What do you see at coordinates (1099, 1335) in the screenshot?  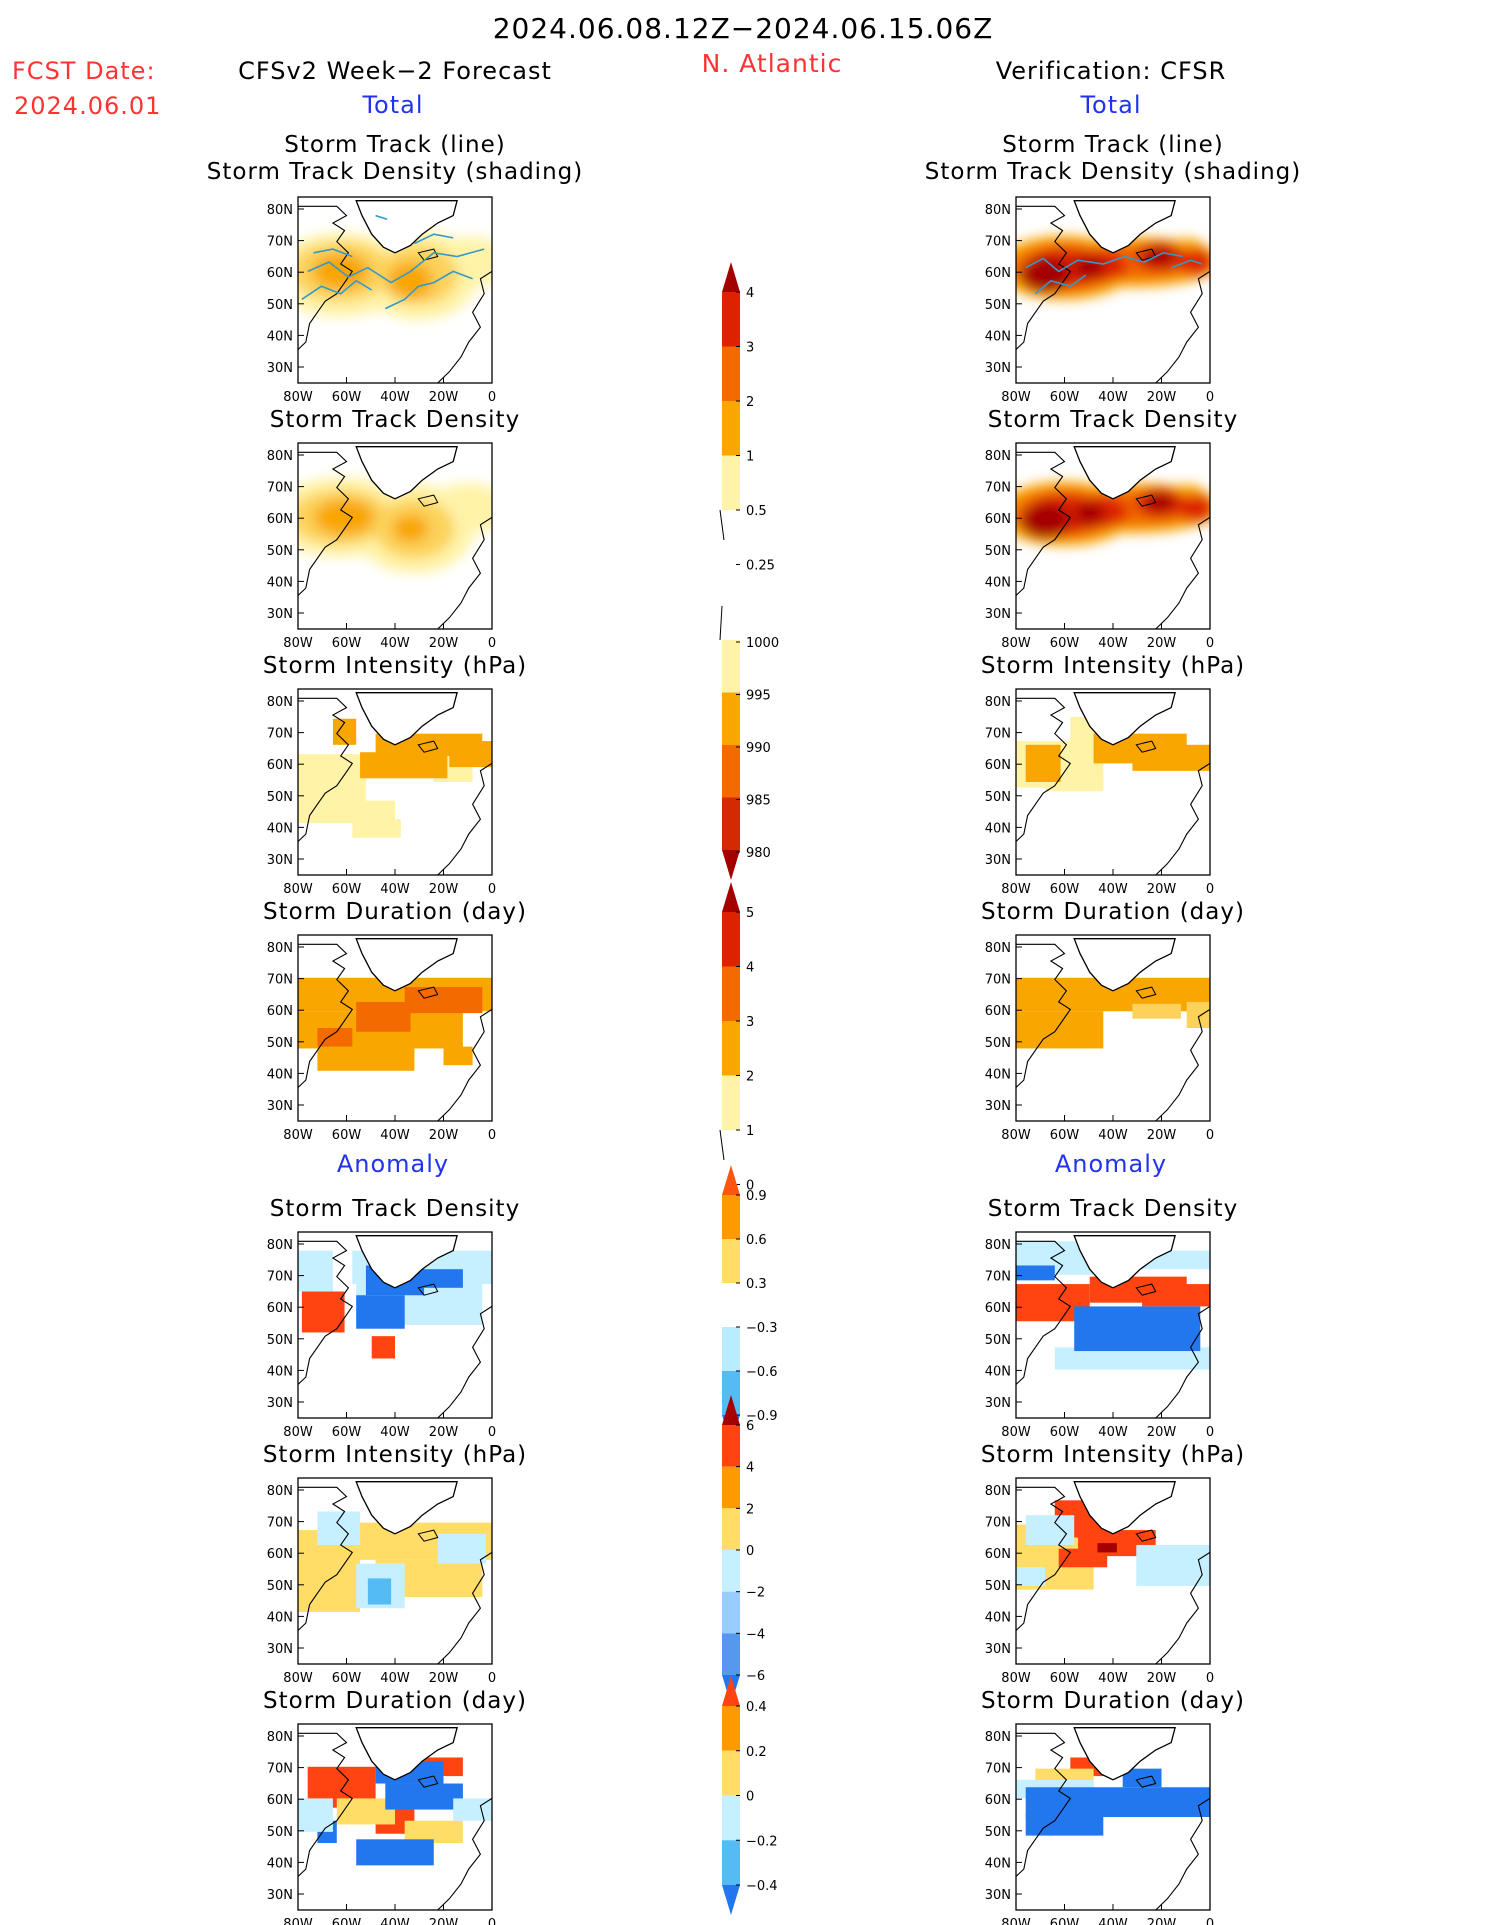 I see `map-panel-anom-density-1: 80W 60W 40W 20W 0 80N 70N 60N 50N 40N 30N` at bounding box center [1099, 1335].